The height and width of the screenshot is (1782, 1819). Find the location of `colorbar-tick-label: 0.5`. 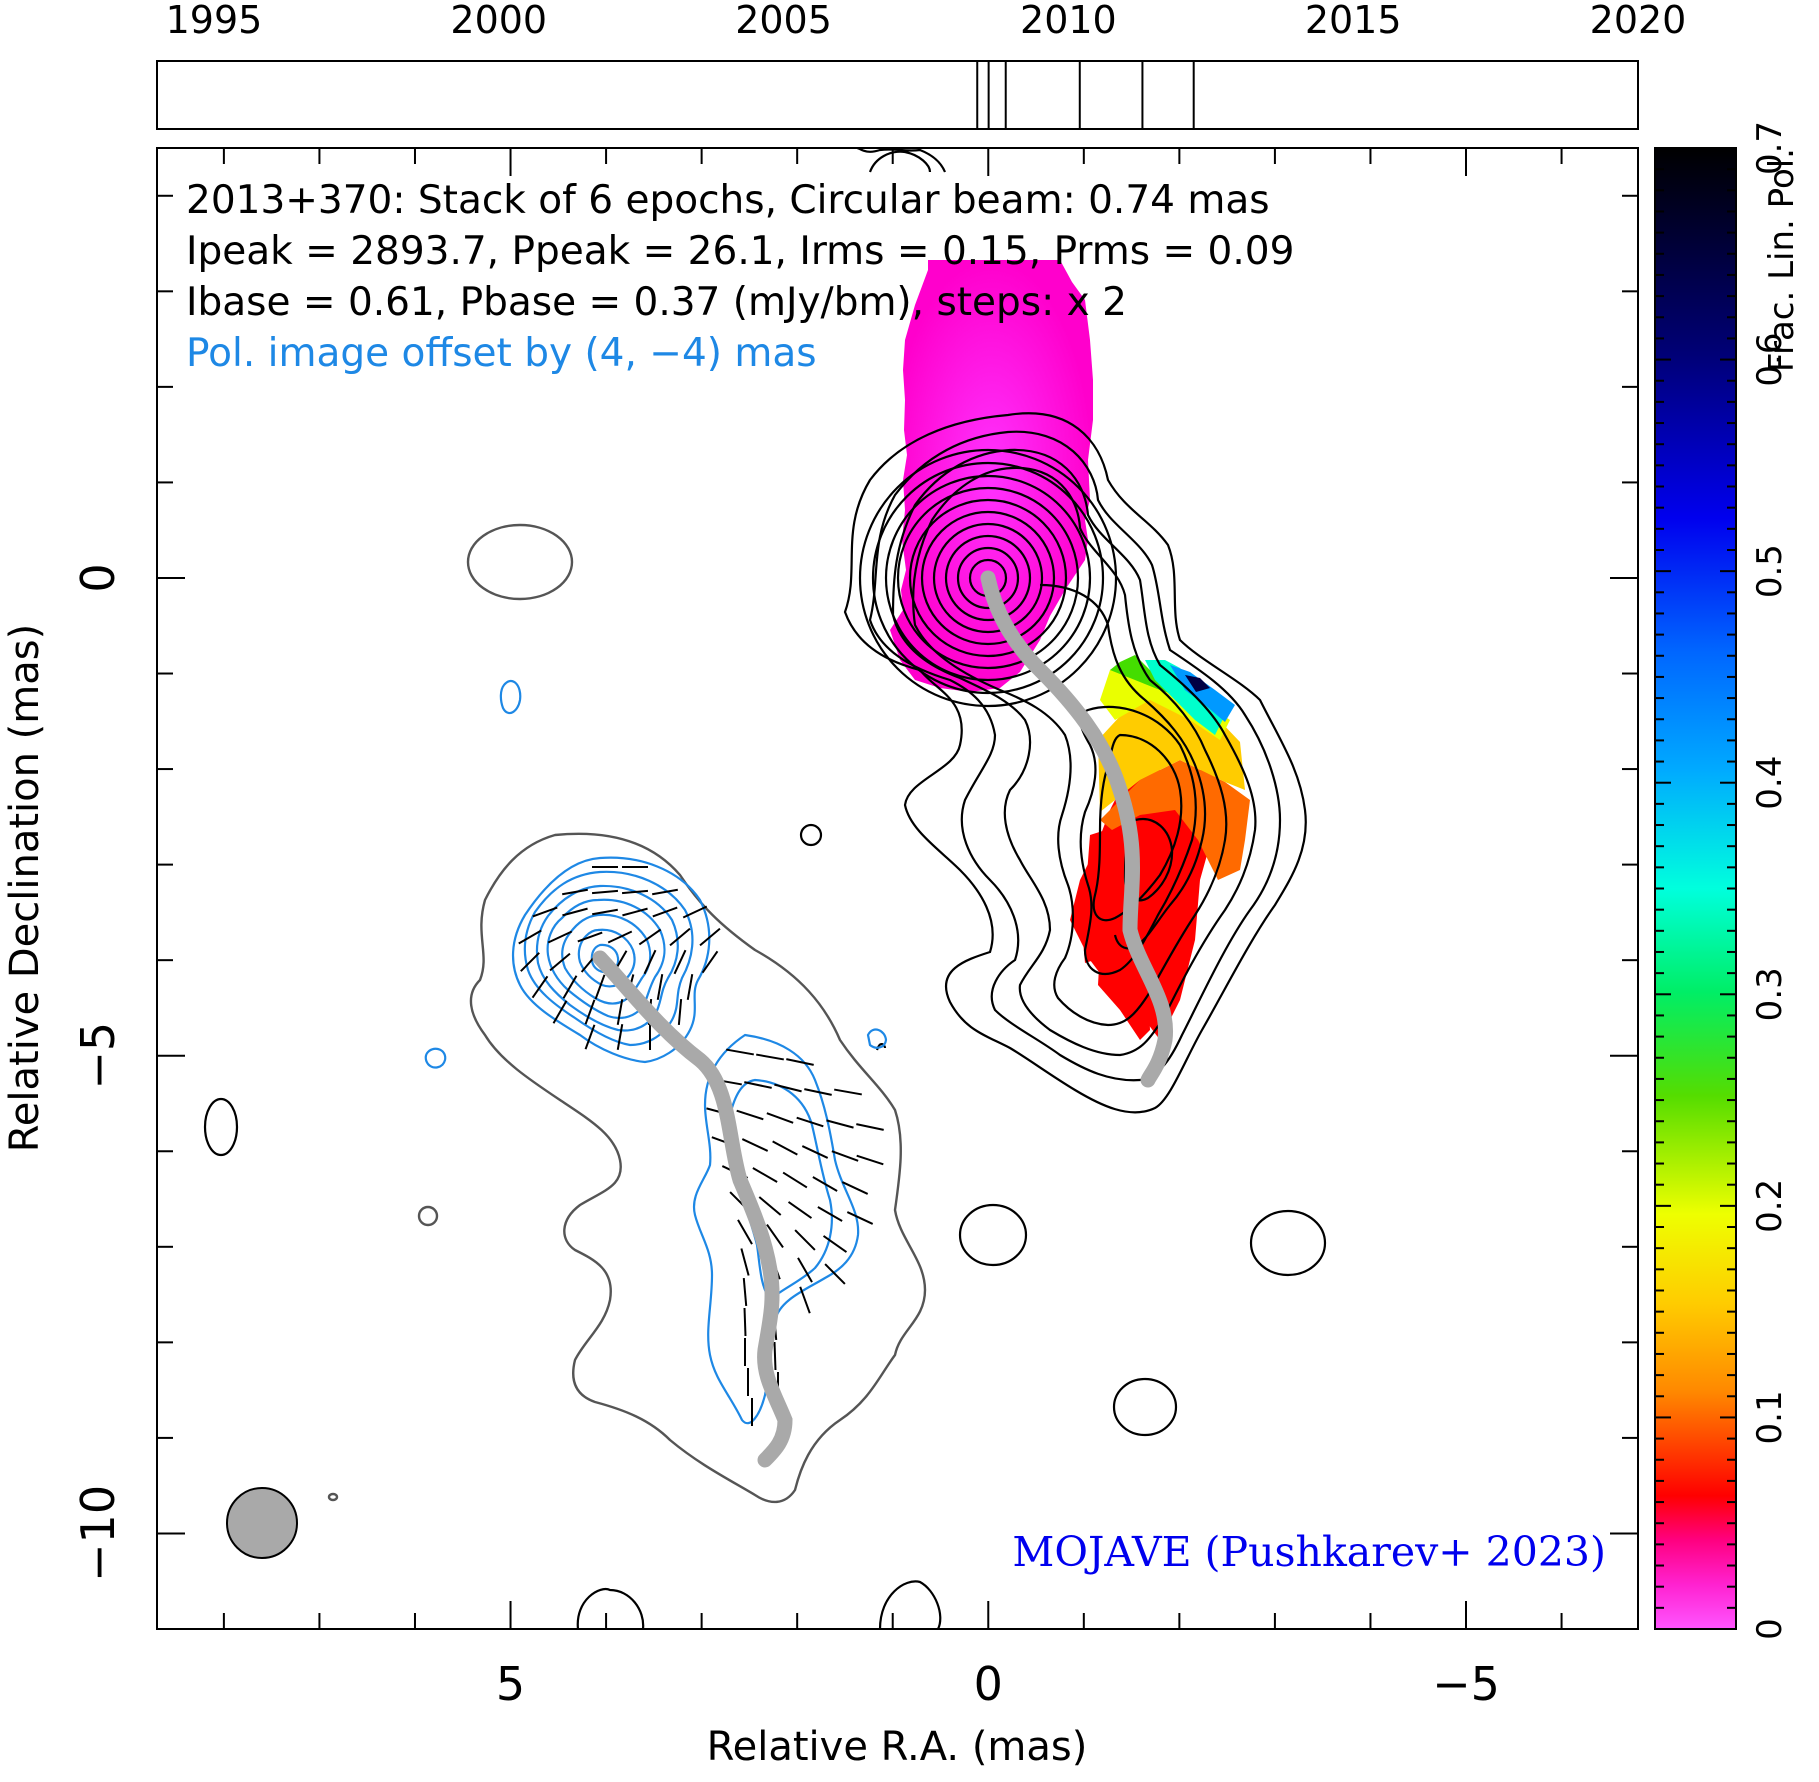

colorbar-tick-label: 0.5 is located at coordinates (1770, 571).